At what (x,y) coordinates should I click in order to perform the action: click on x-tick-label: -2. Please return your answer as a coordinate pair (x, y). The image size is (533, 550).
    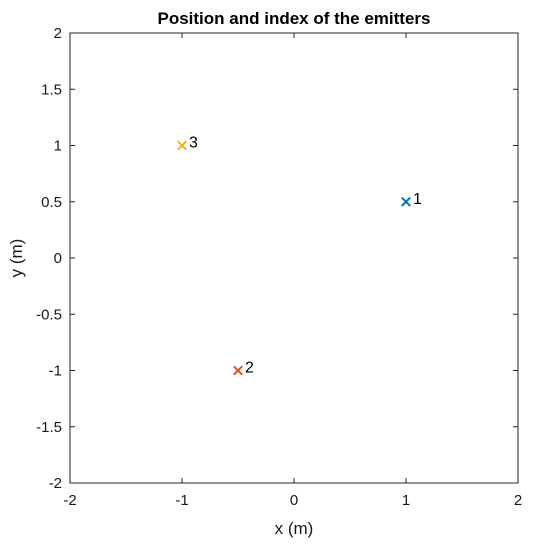
    Looking at the image, I should click on (69, 500).